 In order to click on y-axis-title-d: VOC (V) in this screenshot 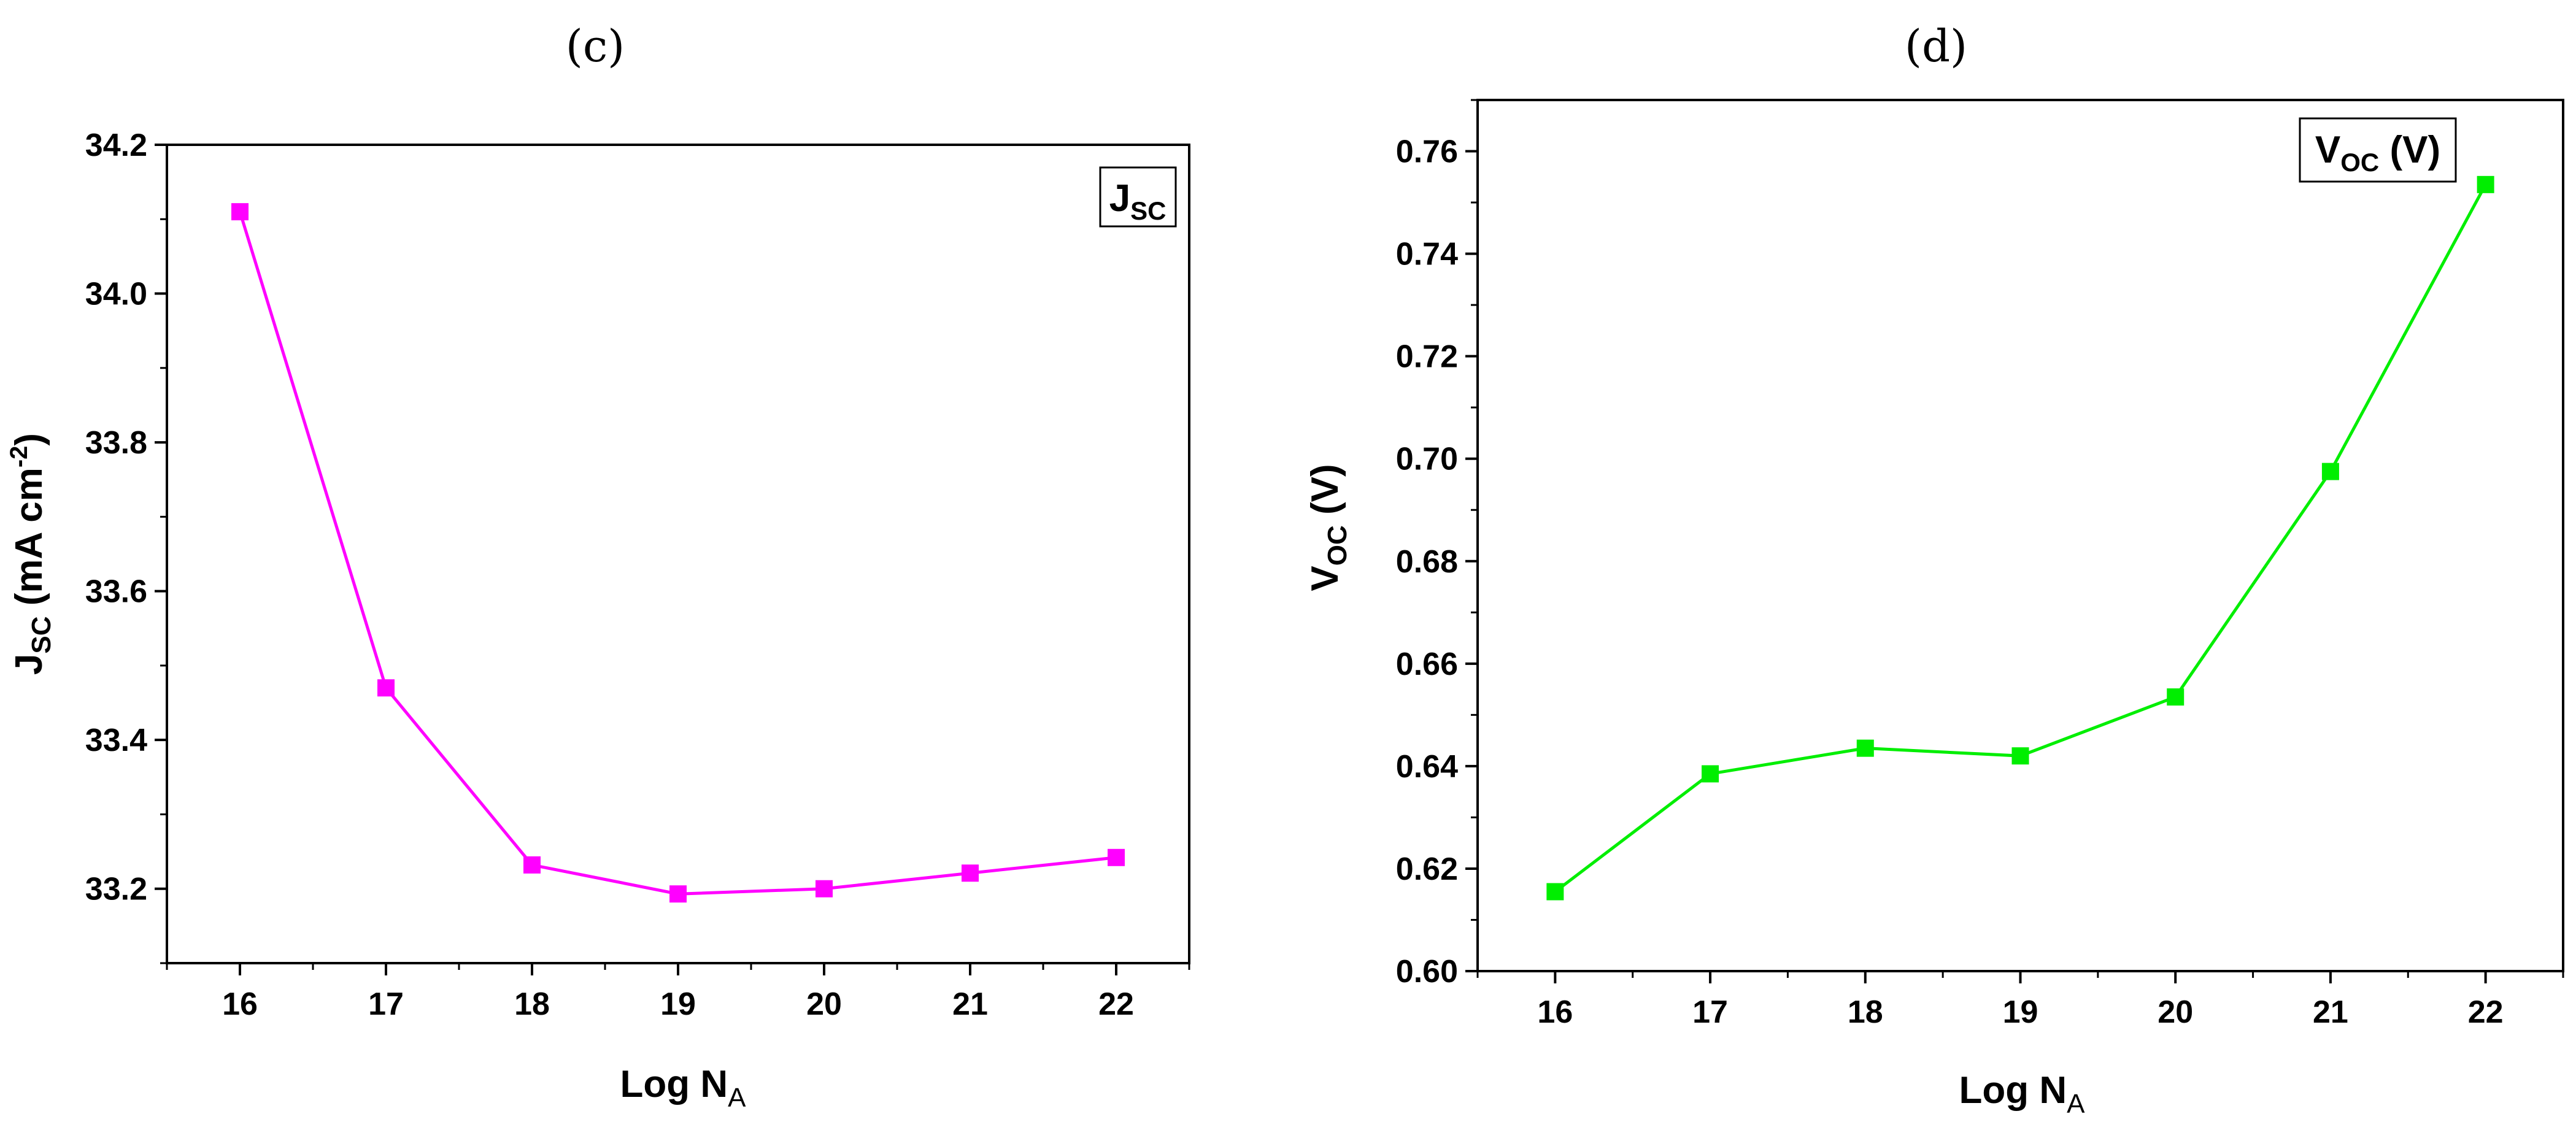, I will do `click(1328, 527)`.